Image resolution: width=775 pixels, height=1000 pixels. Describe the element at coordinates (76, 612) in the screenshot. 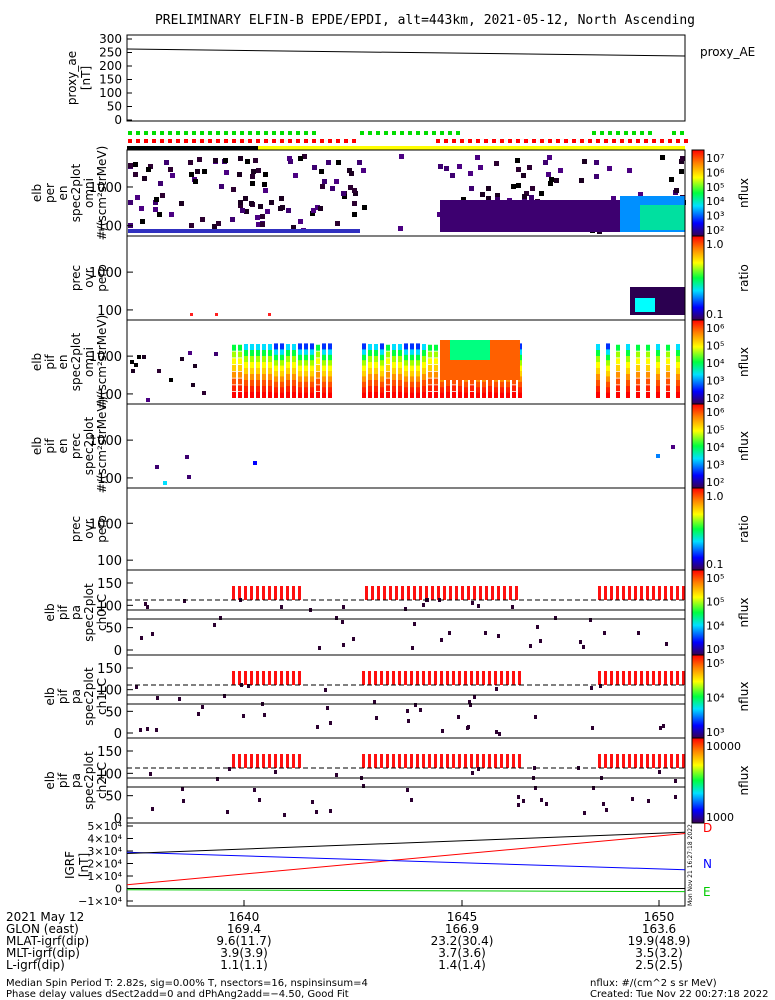

I see `y-axis-label-line: pa` at that location.